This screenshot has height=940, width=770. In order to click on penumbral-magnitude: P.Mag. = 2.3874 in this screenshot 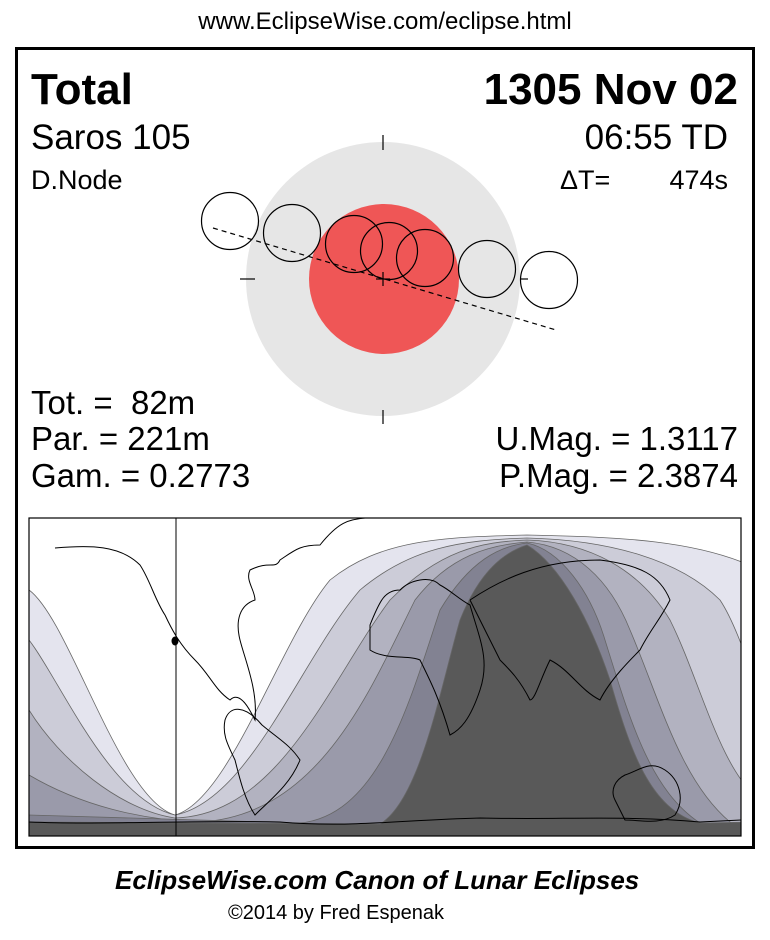, I will do `click(618, 475)`.